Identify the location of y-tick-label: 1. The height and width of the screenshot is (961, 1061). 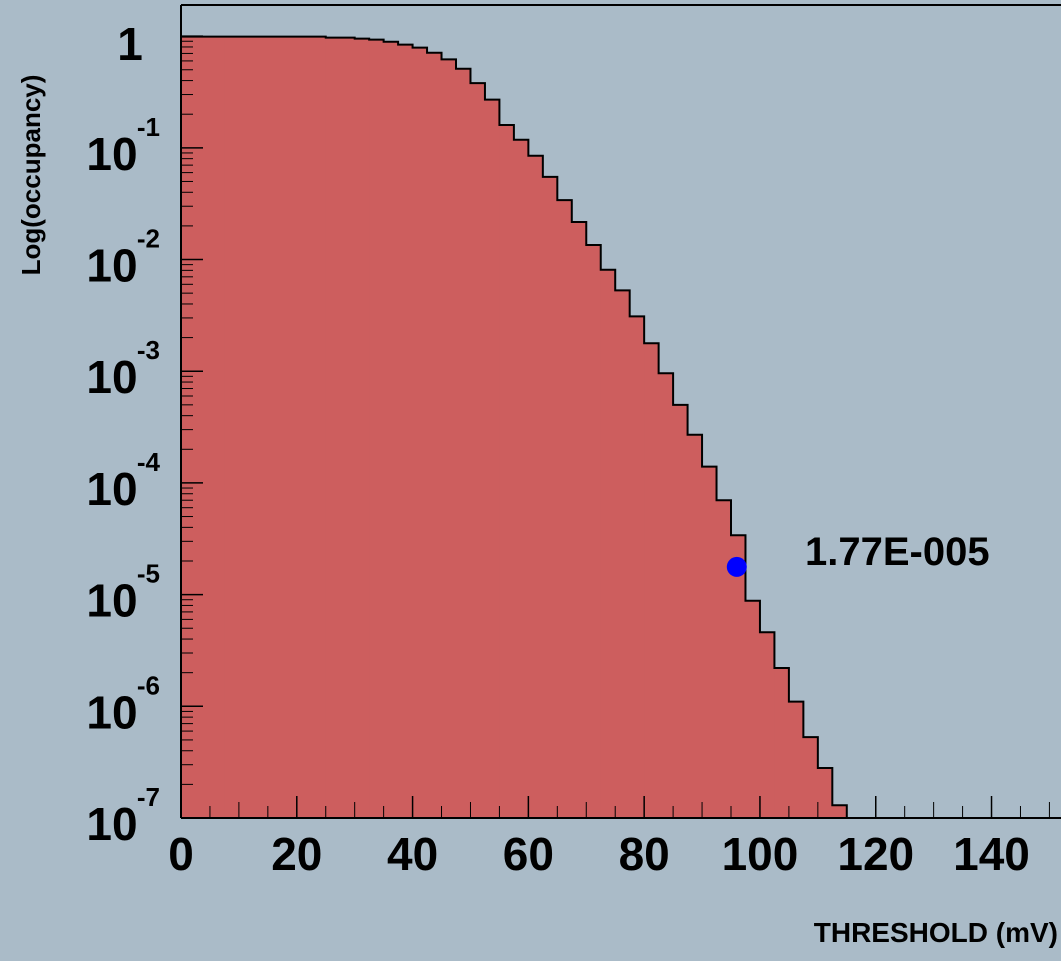
(130, 44).